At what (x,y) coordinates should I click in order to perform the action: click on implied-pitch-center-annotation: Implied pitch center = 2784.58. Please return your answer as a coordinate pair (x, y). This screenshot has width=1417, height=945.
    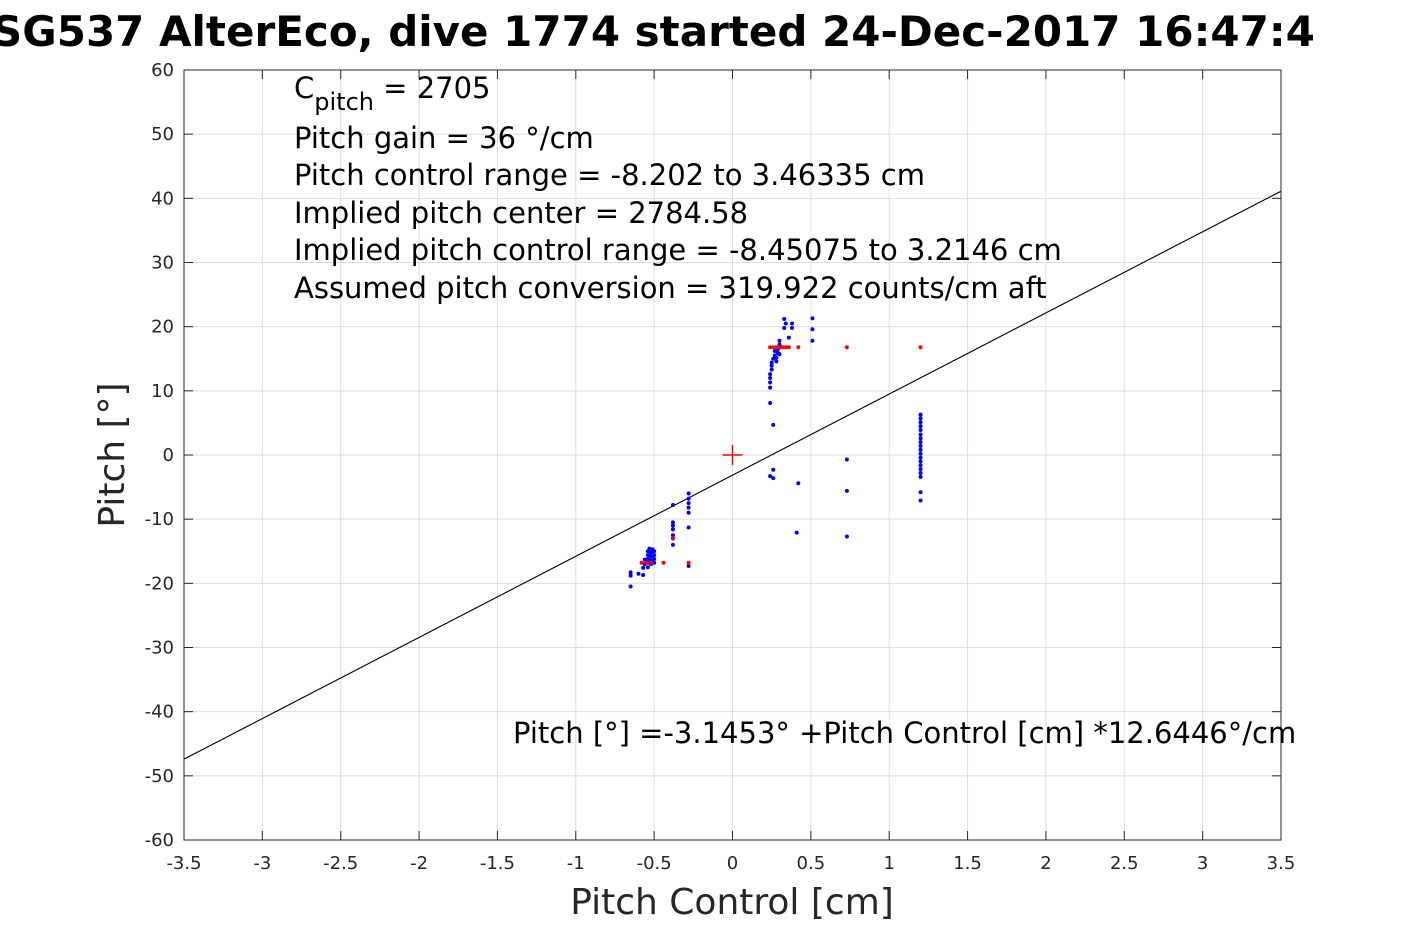
    Looking at the image, I should click on (521, 213).